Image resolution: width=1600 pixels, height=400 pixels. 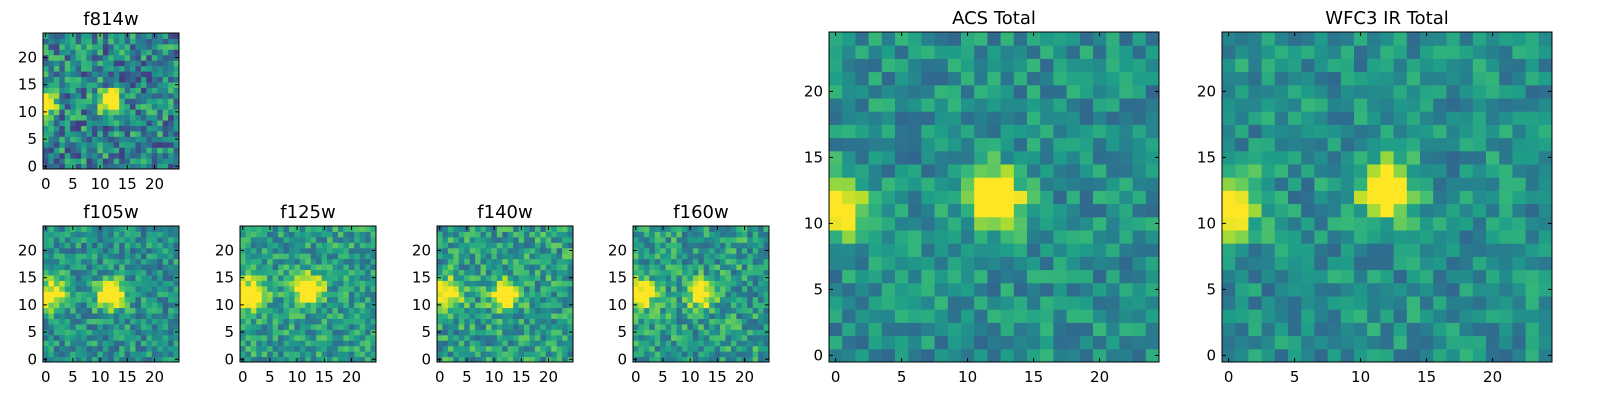 I want to click on panel-title: f814w, so click(x=110, y=19).